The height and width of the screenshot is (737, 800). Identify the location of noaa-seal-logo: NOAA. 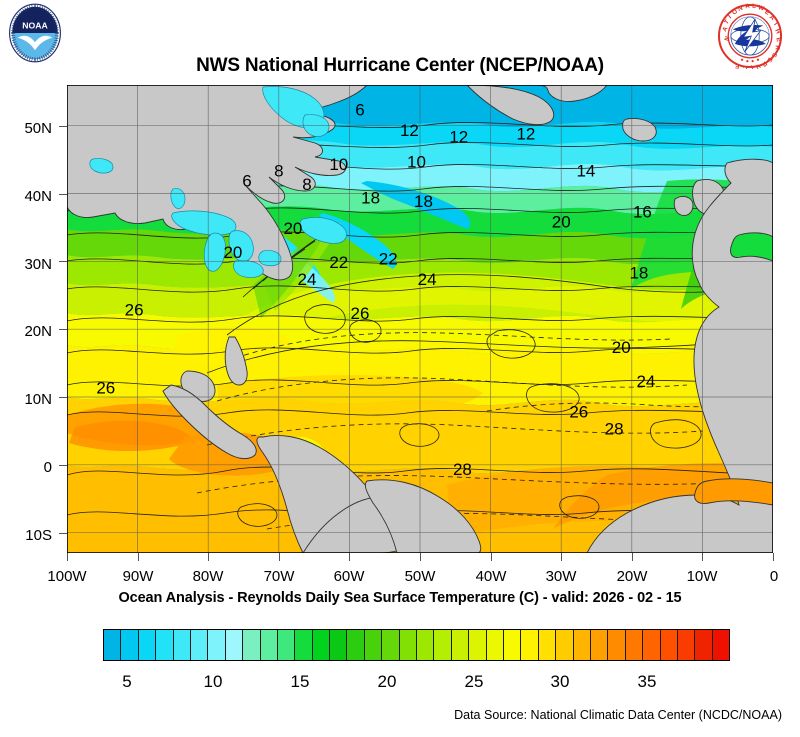
(35, 33).